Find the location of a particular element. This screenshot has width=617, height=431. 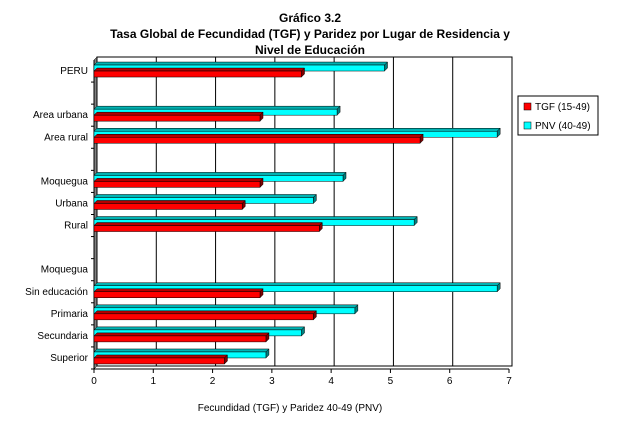

chart-title-line-1: Gráfico 3.2 is located at coordinates (310, 18).